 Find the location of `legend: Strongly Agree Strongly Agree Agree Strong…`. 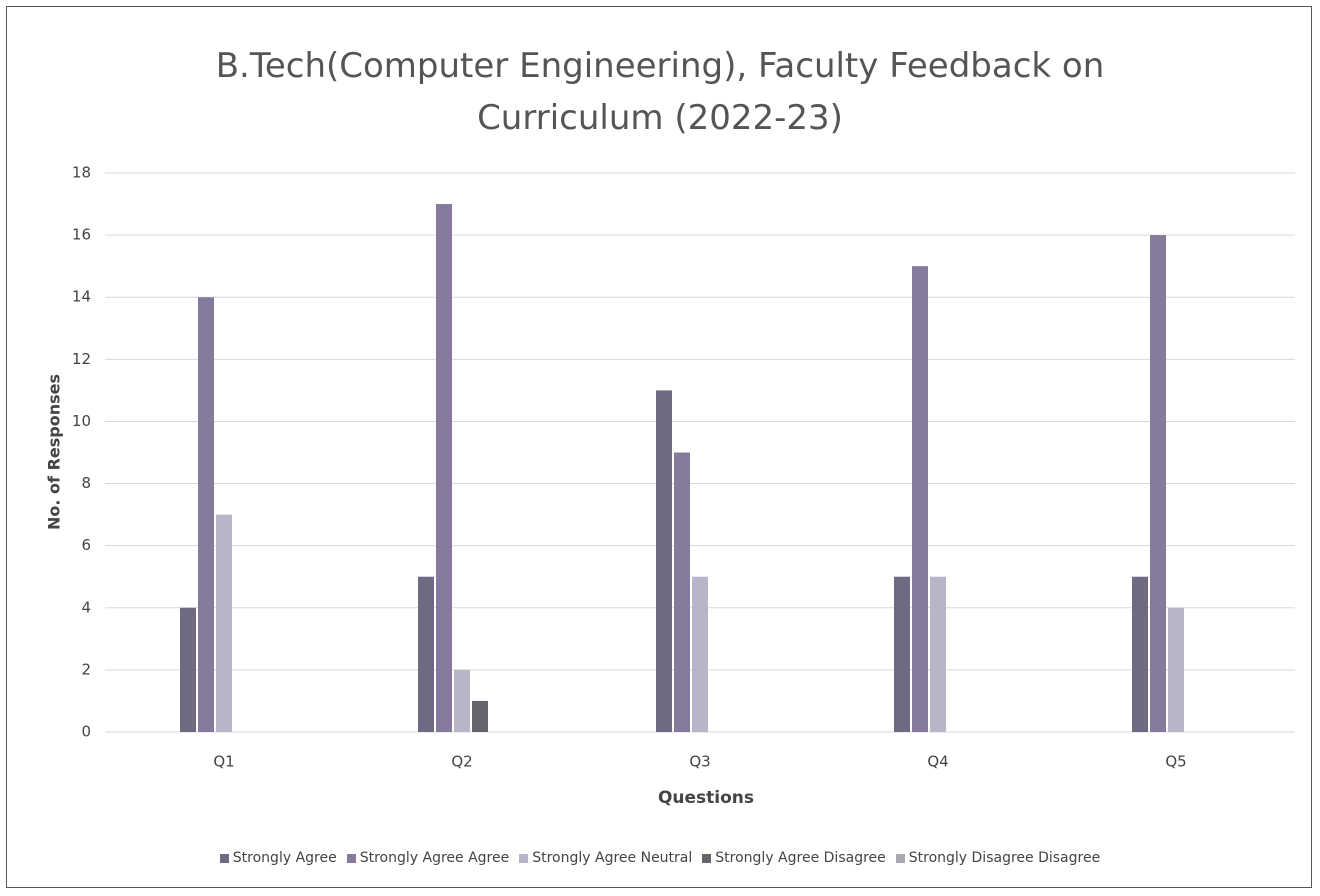

legend: Strongly Agree Strongly Agree Agree Strong… is located at coordinates (660, 858).